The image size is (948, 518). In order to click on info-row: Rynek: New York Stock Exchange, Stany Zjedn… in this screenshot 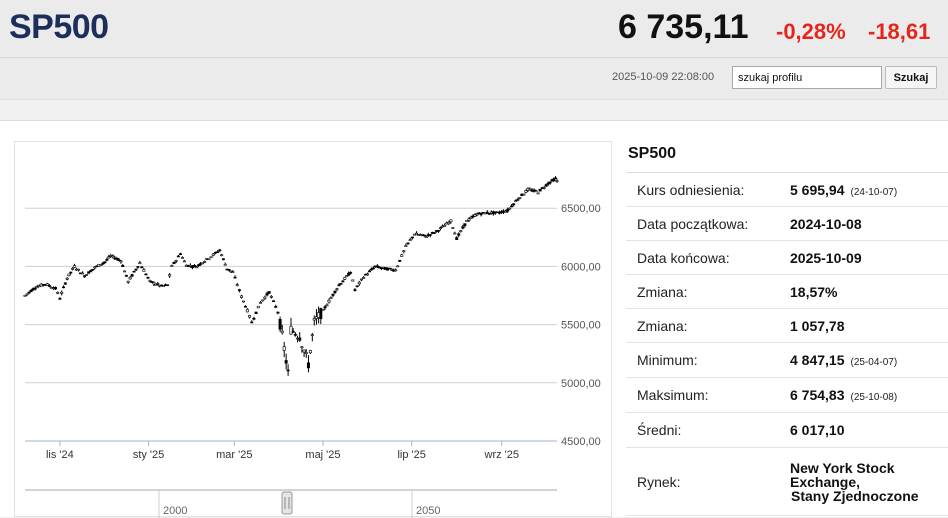, I will do `click(787, 482)`.